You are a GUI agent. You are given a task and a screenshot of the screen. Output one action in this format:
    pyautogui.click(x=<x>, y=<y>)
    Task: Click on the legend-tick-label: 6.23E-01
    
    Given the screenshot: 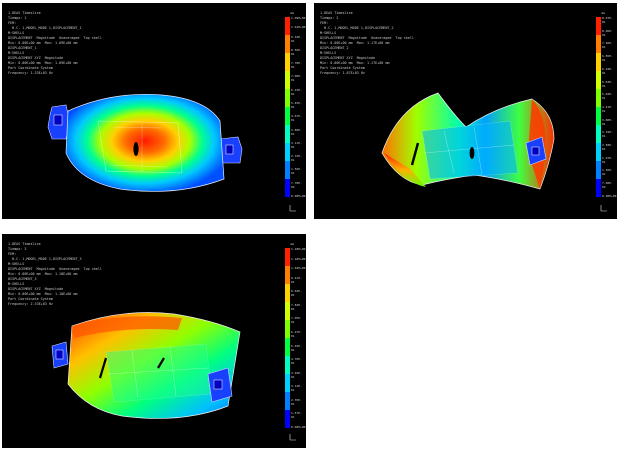 What is the action you would take?
    pyautogui.click(x=296, y=91)
    